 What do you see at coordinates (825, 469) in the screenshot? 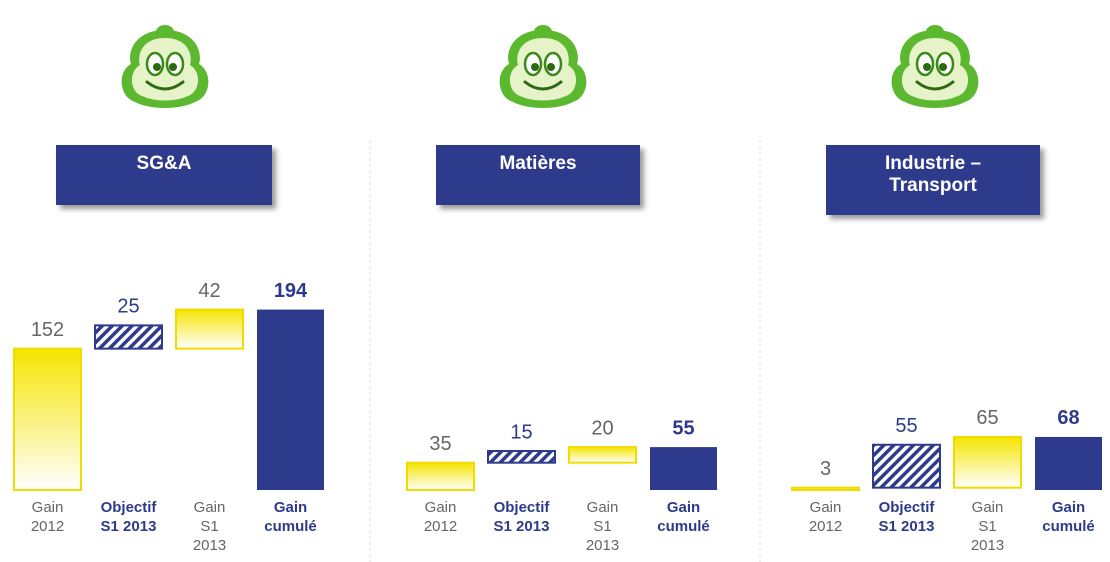
I see `value-label: 3` at bounding box center [825, 469].